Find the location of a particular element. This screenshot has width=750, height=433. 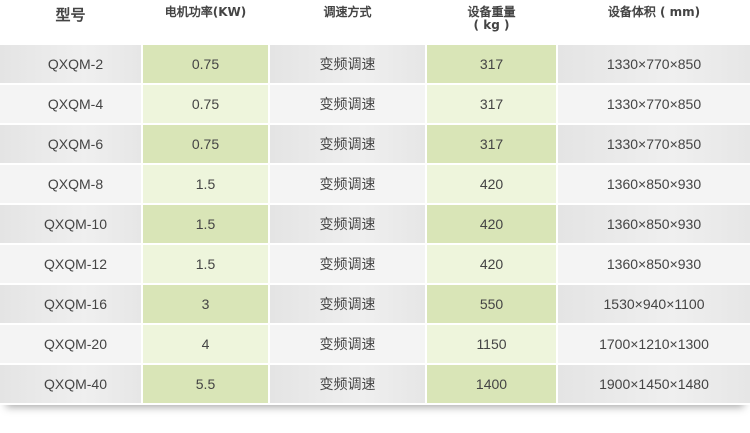

cell-model: QXQM-6 is located at coordinates (70, 144).